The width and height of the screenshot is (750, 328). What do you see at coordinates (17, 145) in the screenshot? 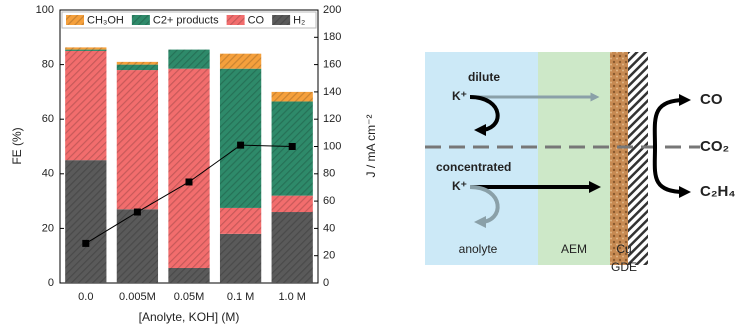
I see `y-axis-label: FE (%)` at bounding box center [17, 145].